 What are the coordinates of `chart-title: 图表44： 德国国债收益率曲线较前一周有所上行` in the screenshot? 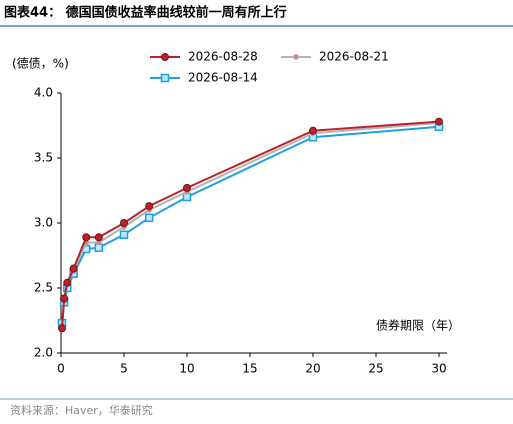 It's located at (145, 13).